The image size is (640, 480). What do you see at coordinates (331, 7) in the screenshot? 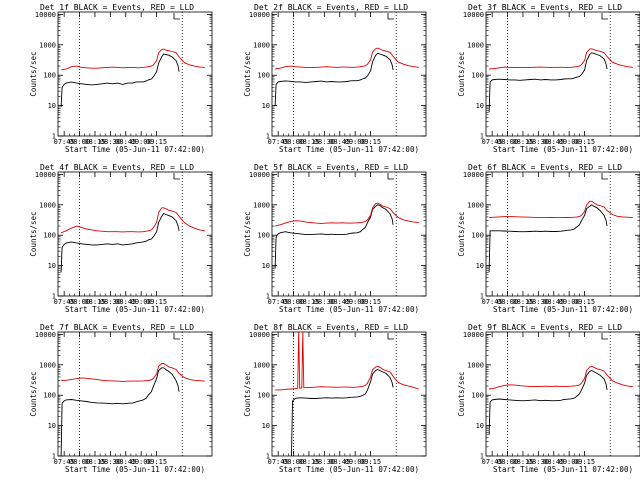
I see `panel-title: Det 2f BLACK = Events, RED = LLD` at bounding box center [331, 7].